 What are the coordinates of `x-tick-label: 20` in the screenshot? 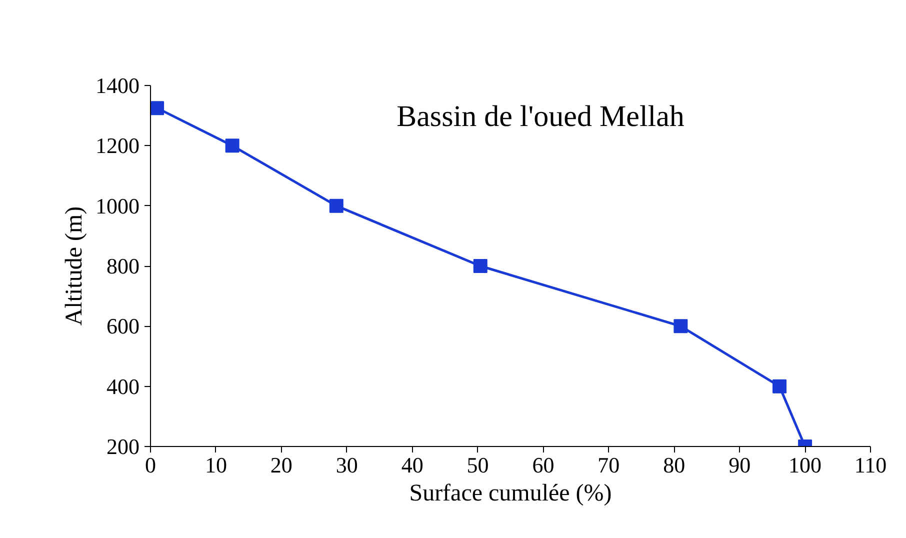 It's located at (281, 465).